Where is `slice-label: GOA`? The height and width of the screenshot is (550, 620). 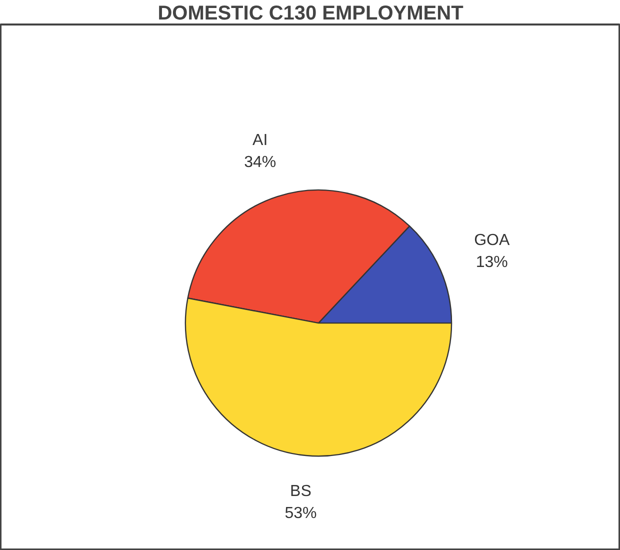 slice-label: GOA is located at coordinates (492, 240).